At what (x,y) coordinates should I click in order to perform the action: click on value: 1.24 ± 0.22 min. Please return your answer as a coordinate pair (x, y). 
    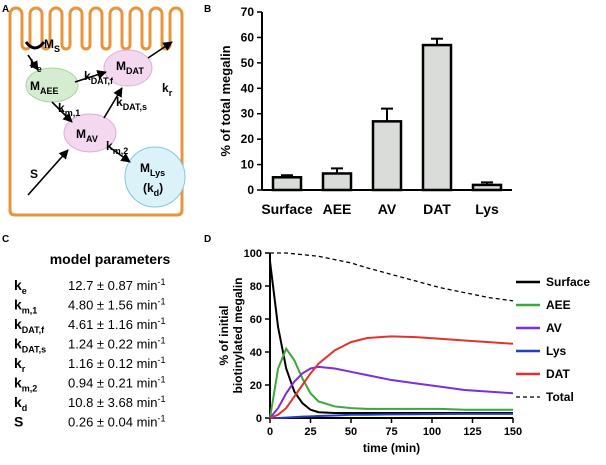
    Looking at the image, I should click on (113, 344).